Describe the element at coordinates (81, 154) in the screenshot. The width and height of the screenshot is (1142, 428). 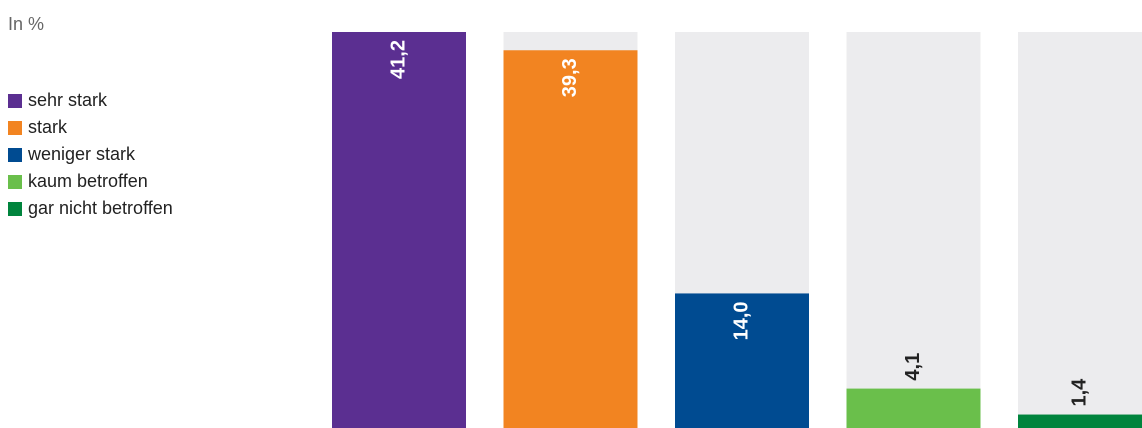
I see `legend-label: weniger stark` at that location.